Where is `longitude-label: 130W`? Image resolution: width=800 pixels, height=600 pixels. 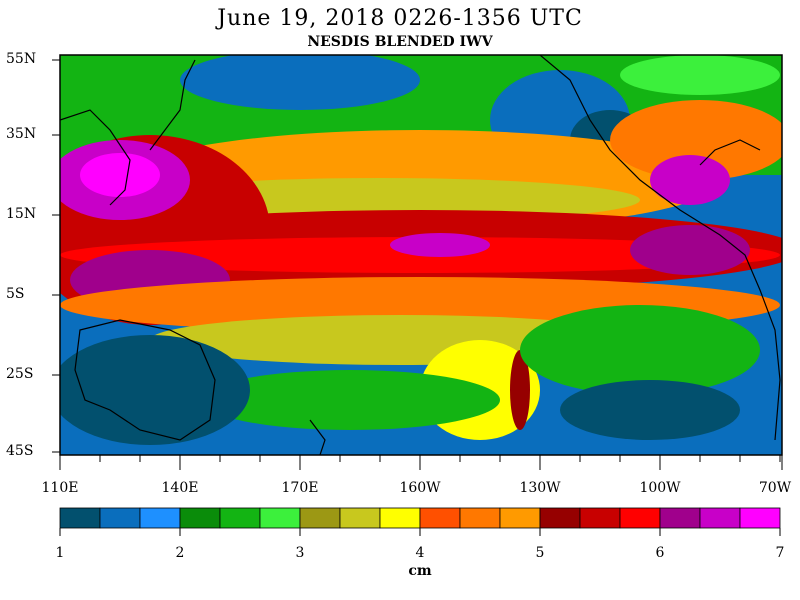 longitude-label: 130W is located at coordinates (540, 488).